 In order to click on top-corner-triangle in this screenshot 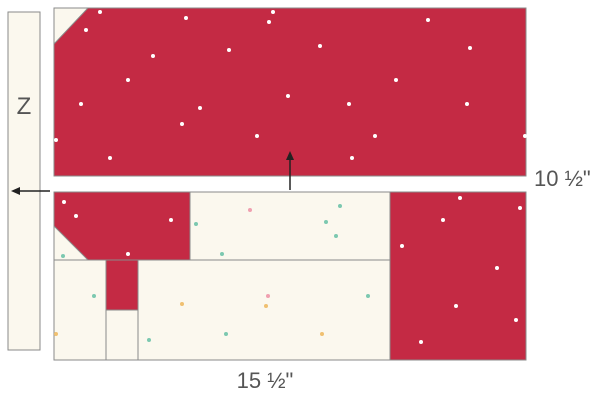, I will do `click(71, 26)`.